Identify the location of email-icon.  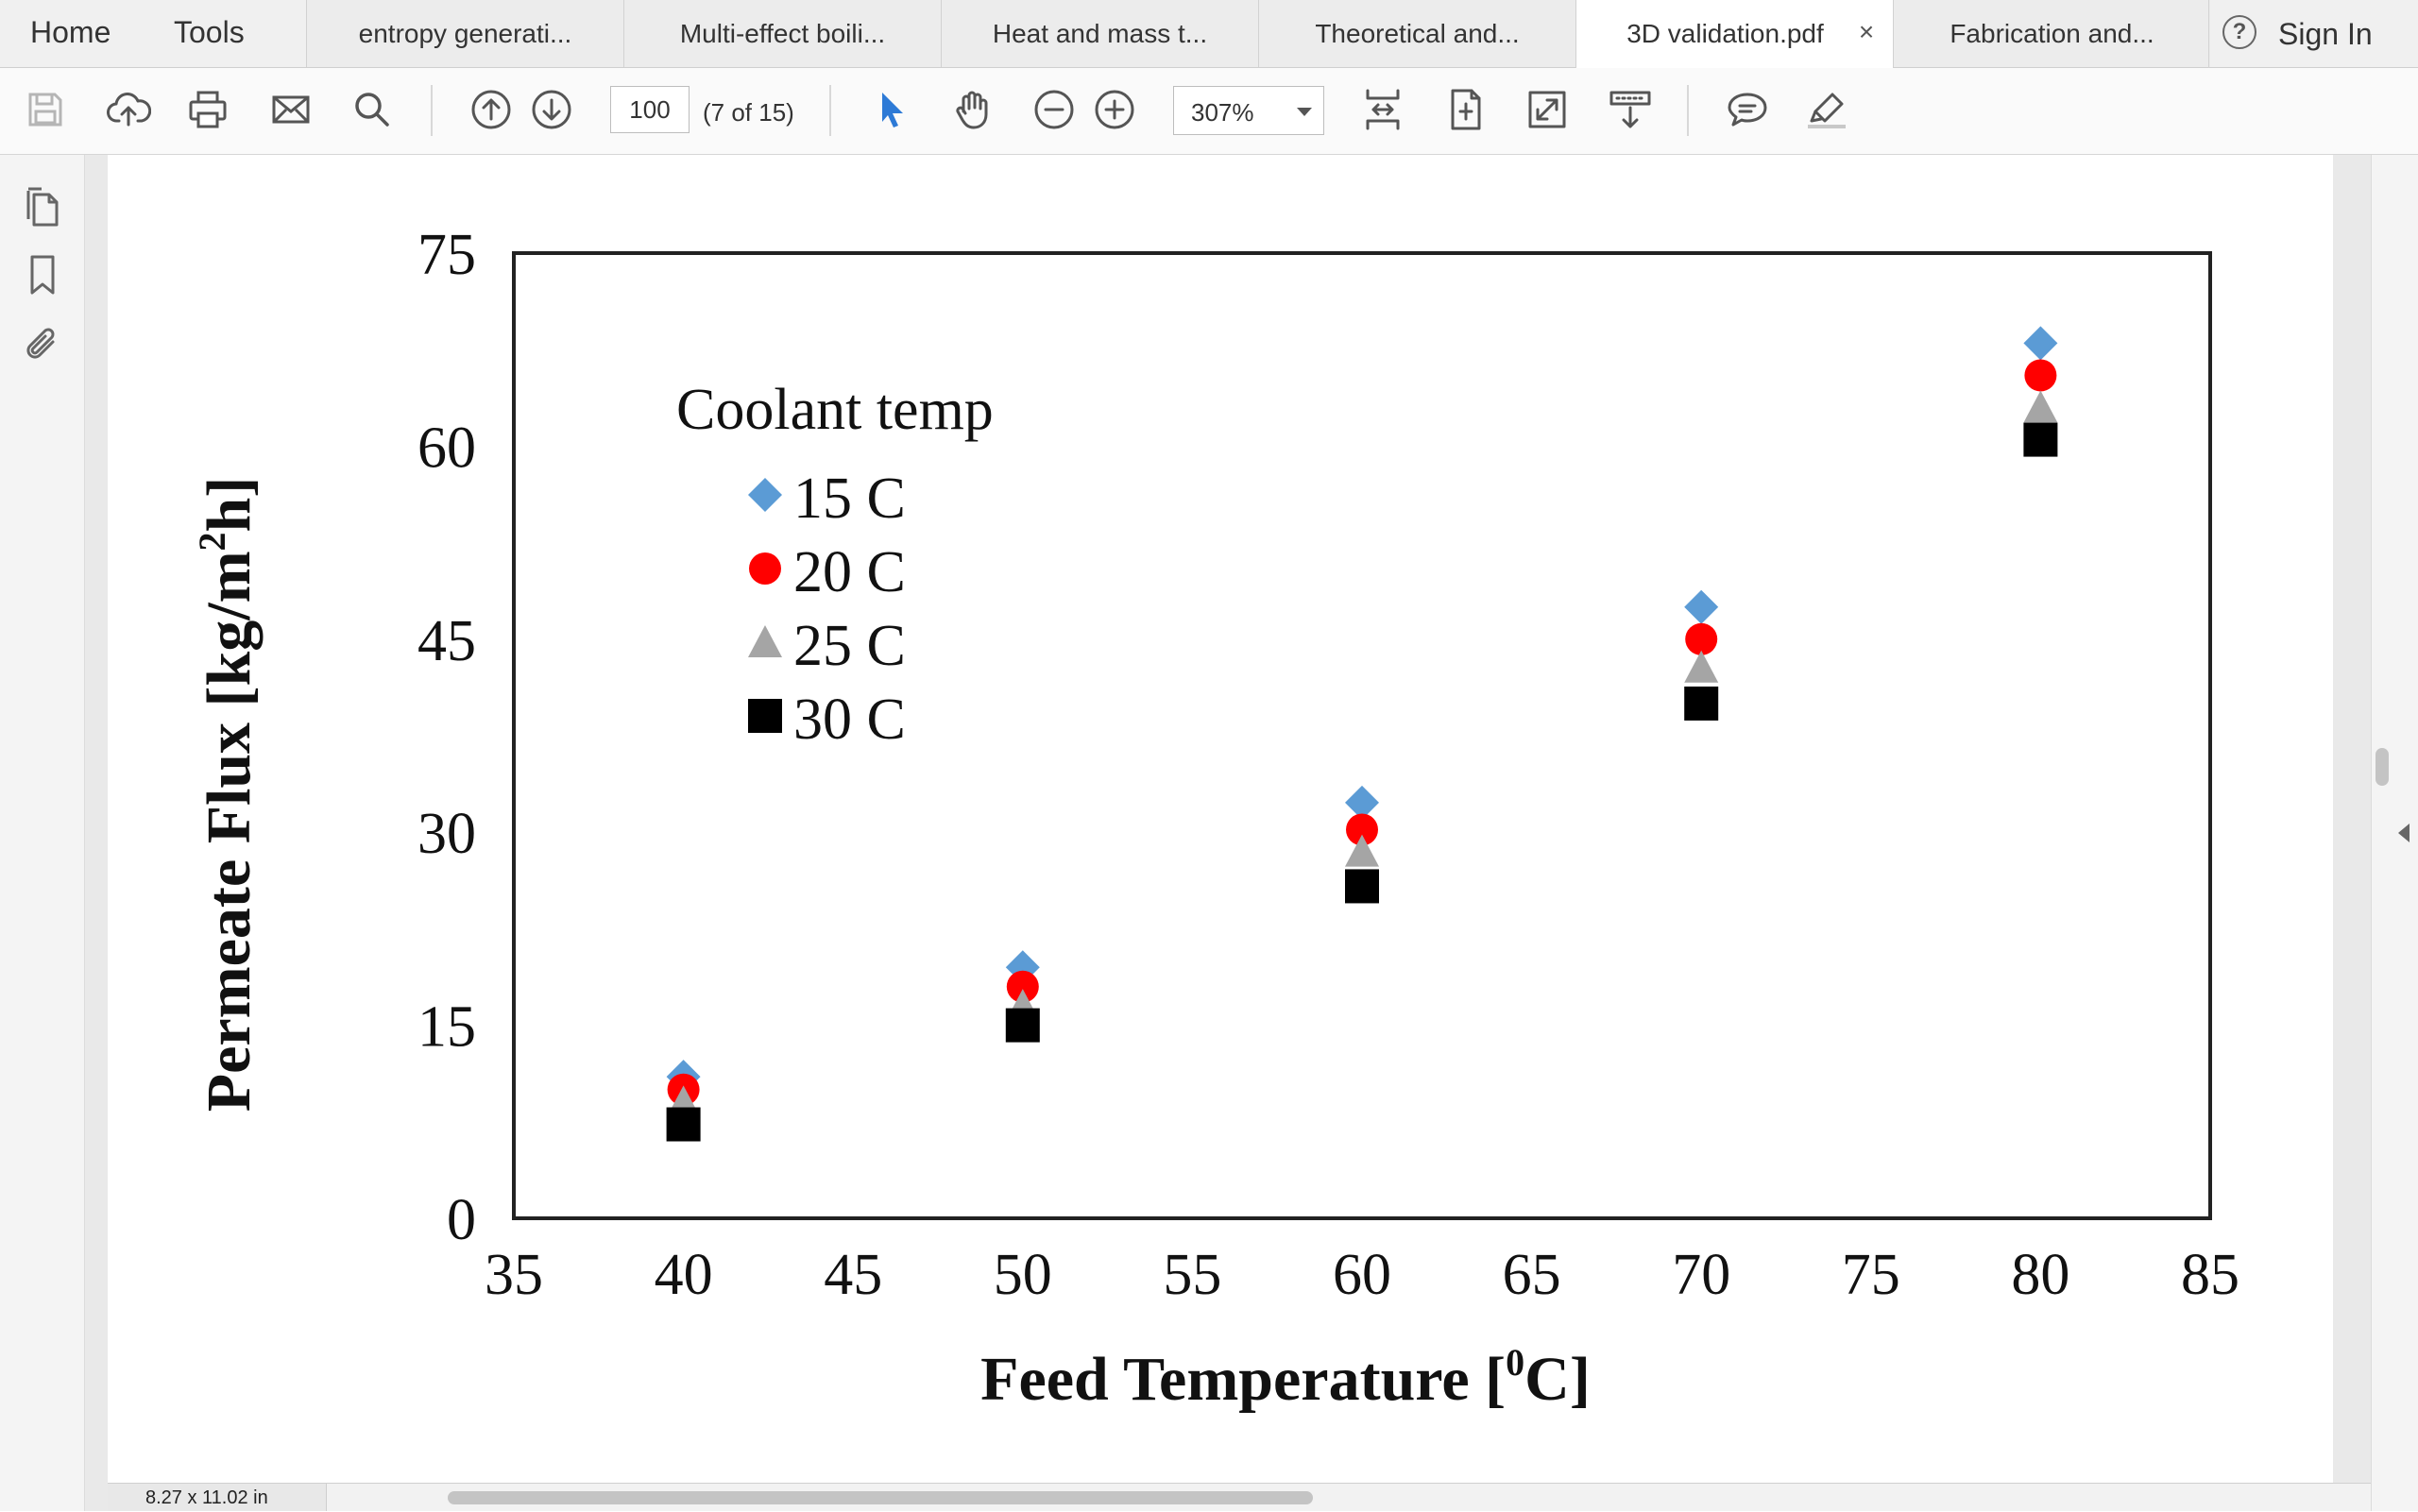
(291, 109).